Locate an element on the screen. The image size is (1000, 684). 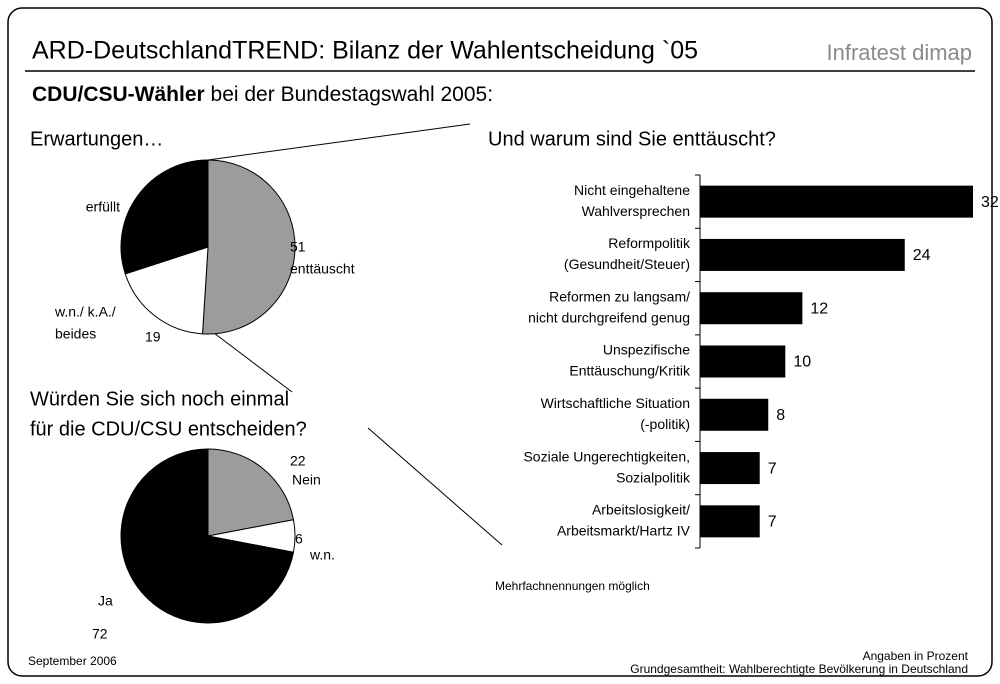
chart-title: Würden Sie sich noch einmal is located at coordinates (159, 399).